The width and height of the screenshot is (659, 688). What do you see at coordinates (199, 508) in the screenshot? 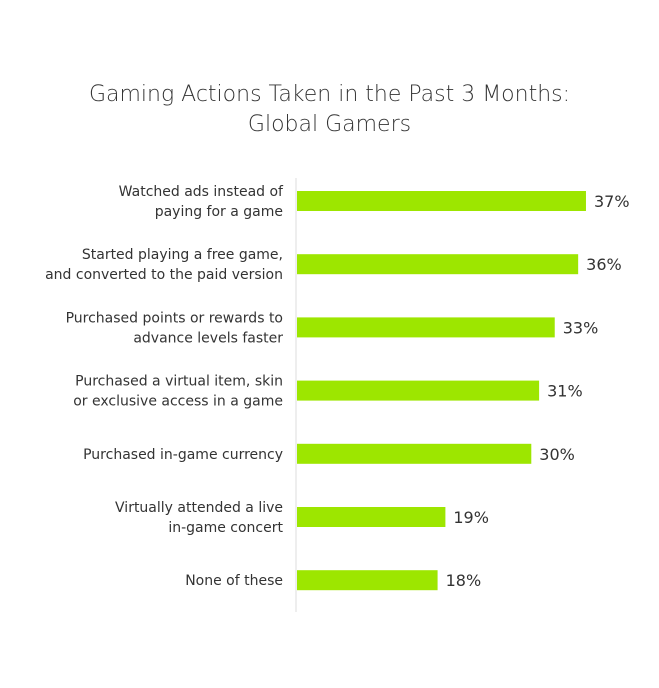
I see `category-label: Virtually attended a live` at bounding box center [199, 508].